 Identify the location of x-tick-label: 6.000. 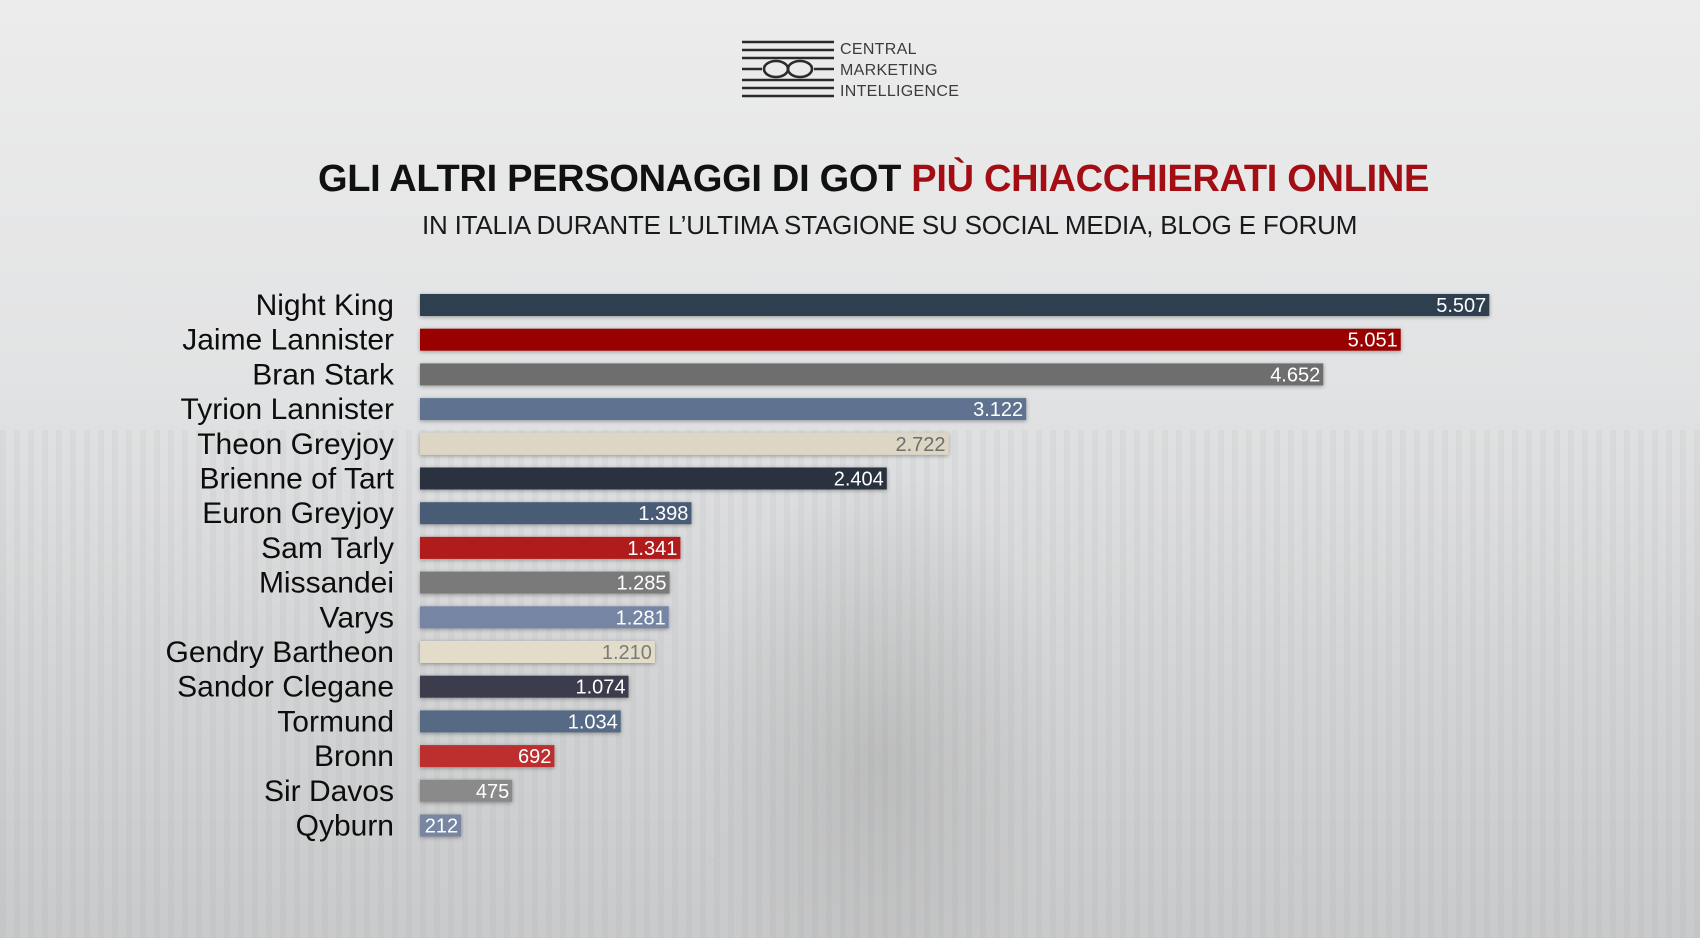
(1584, 860).